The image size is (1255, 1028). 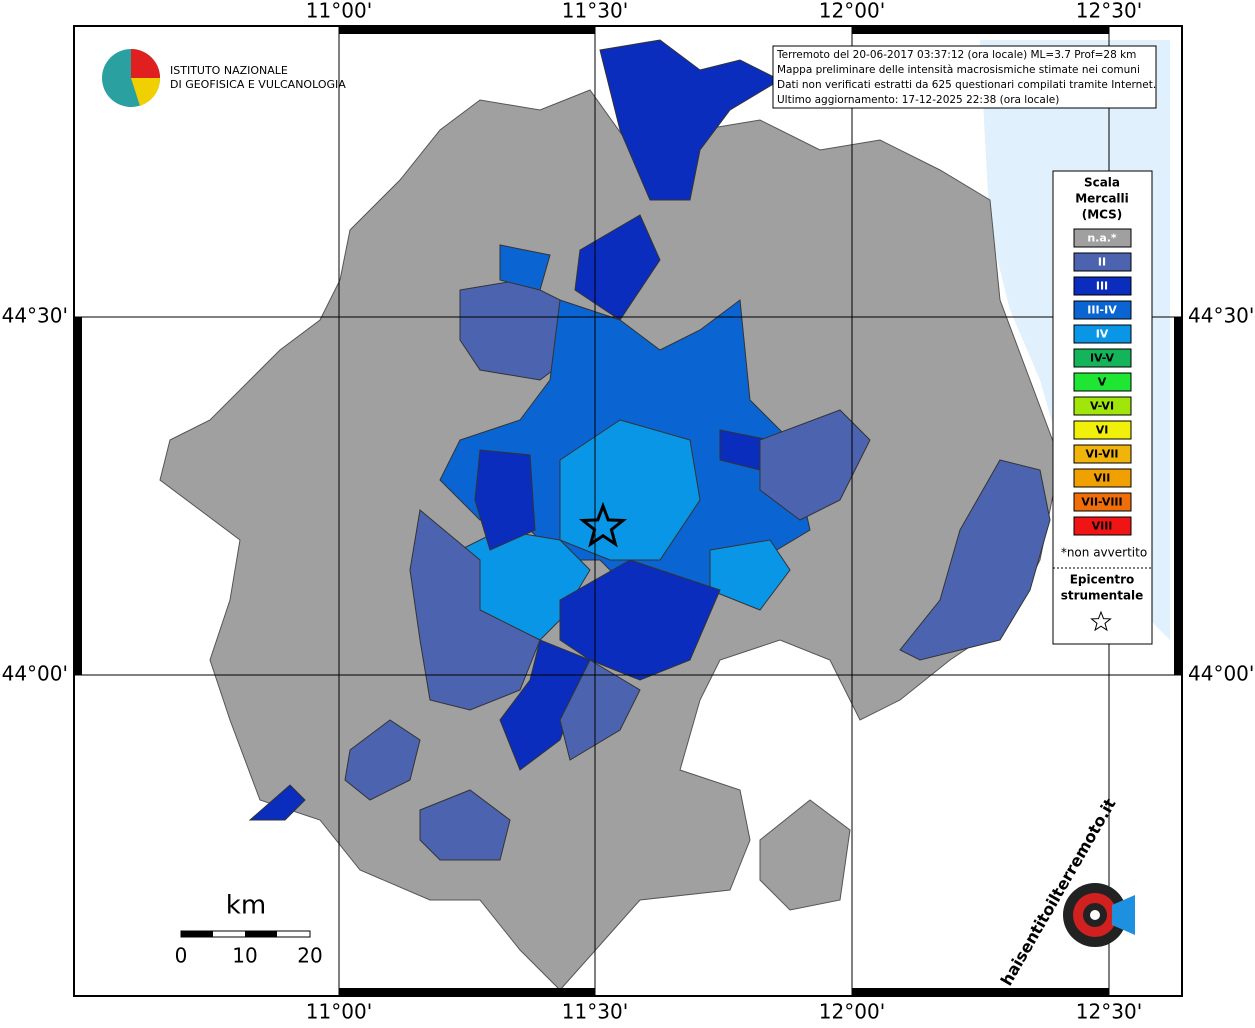 What do you see at coordinates (1102, 215) in the screenshot?
I see `legend-title: (MCS)` at bounding box center [1102, 215].